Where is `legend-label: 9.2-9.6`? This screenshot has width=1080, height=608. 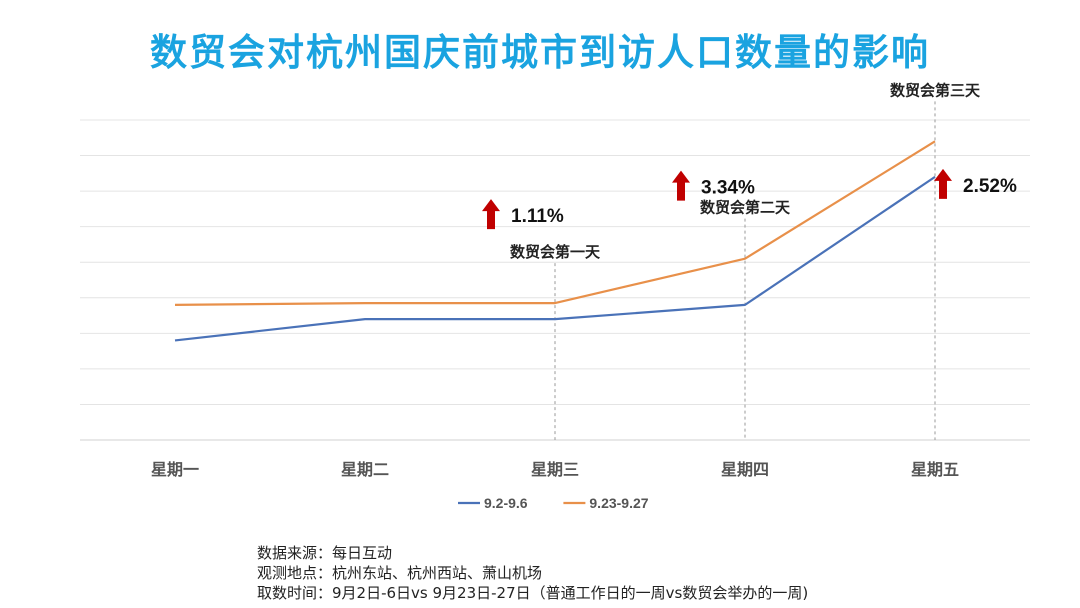 legend-label: 9.2-9.6 is located at coordinates (506, 503).